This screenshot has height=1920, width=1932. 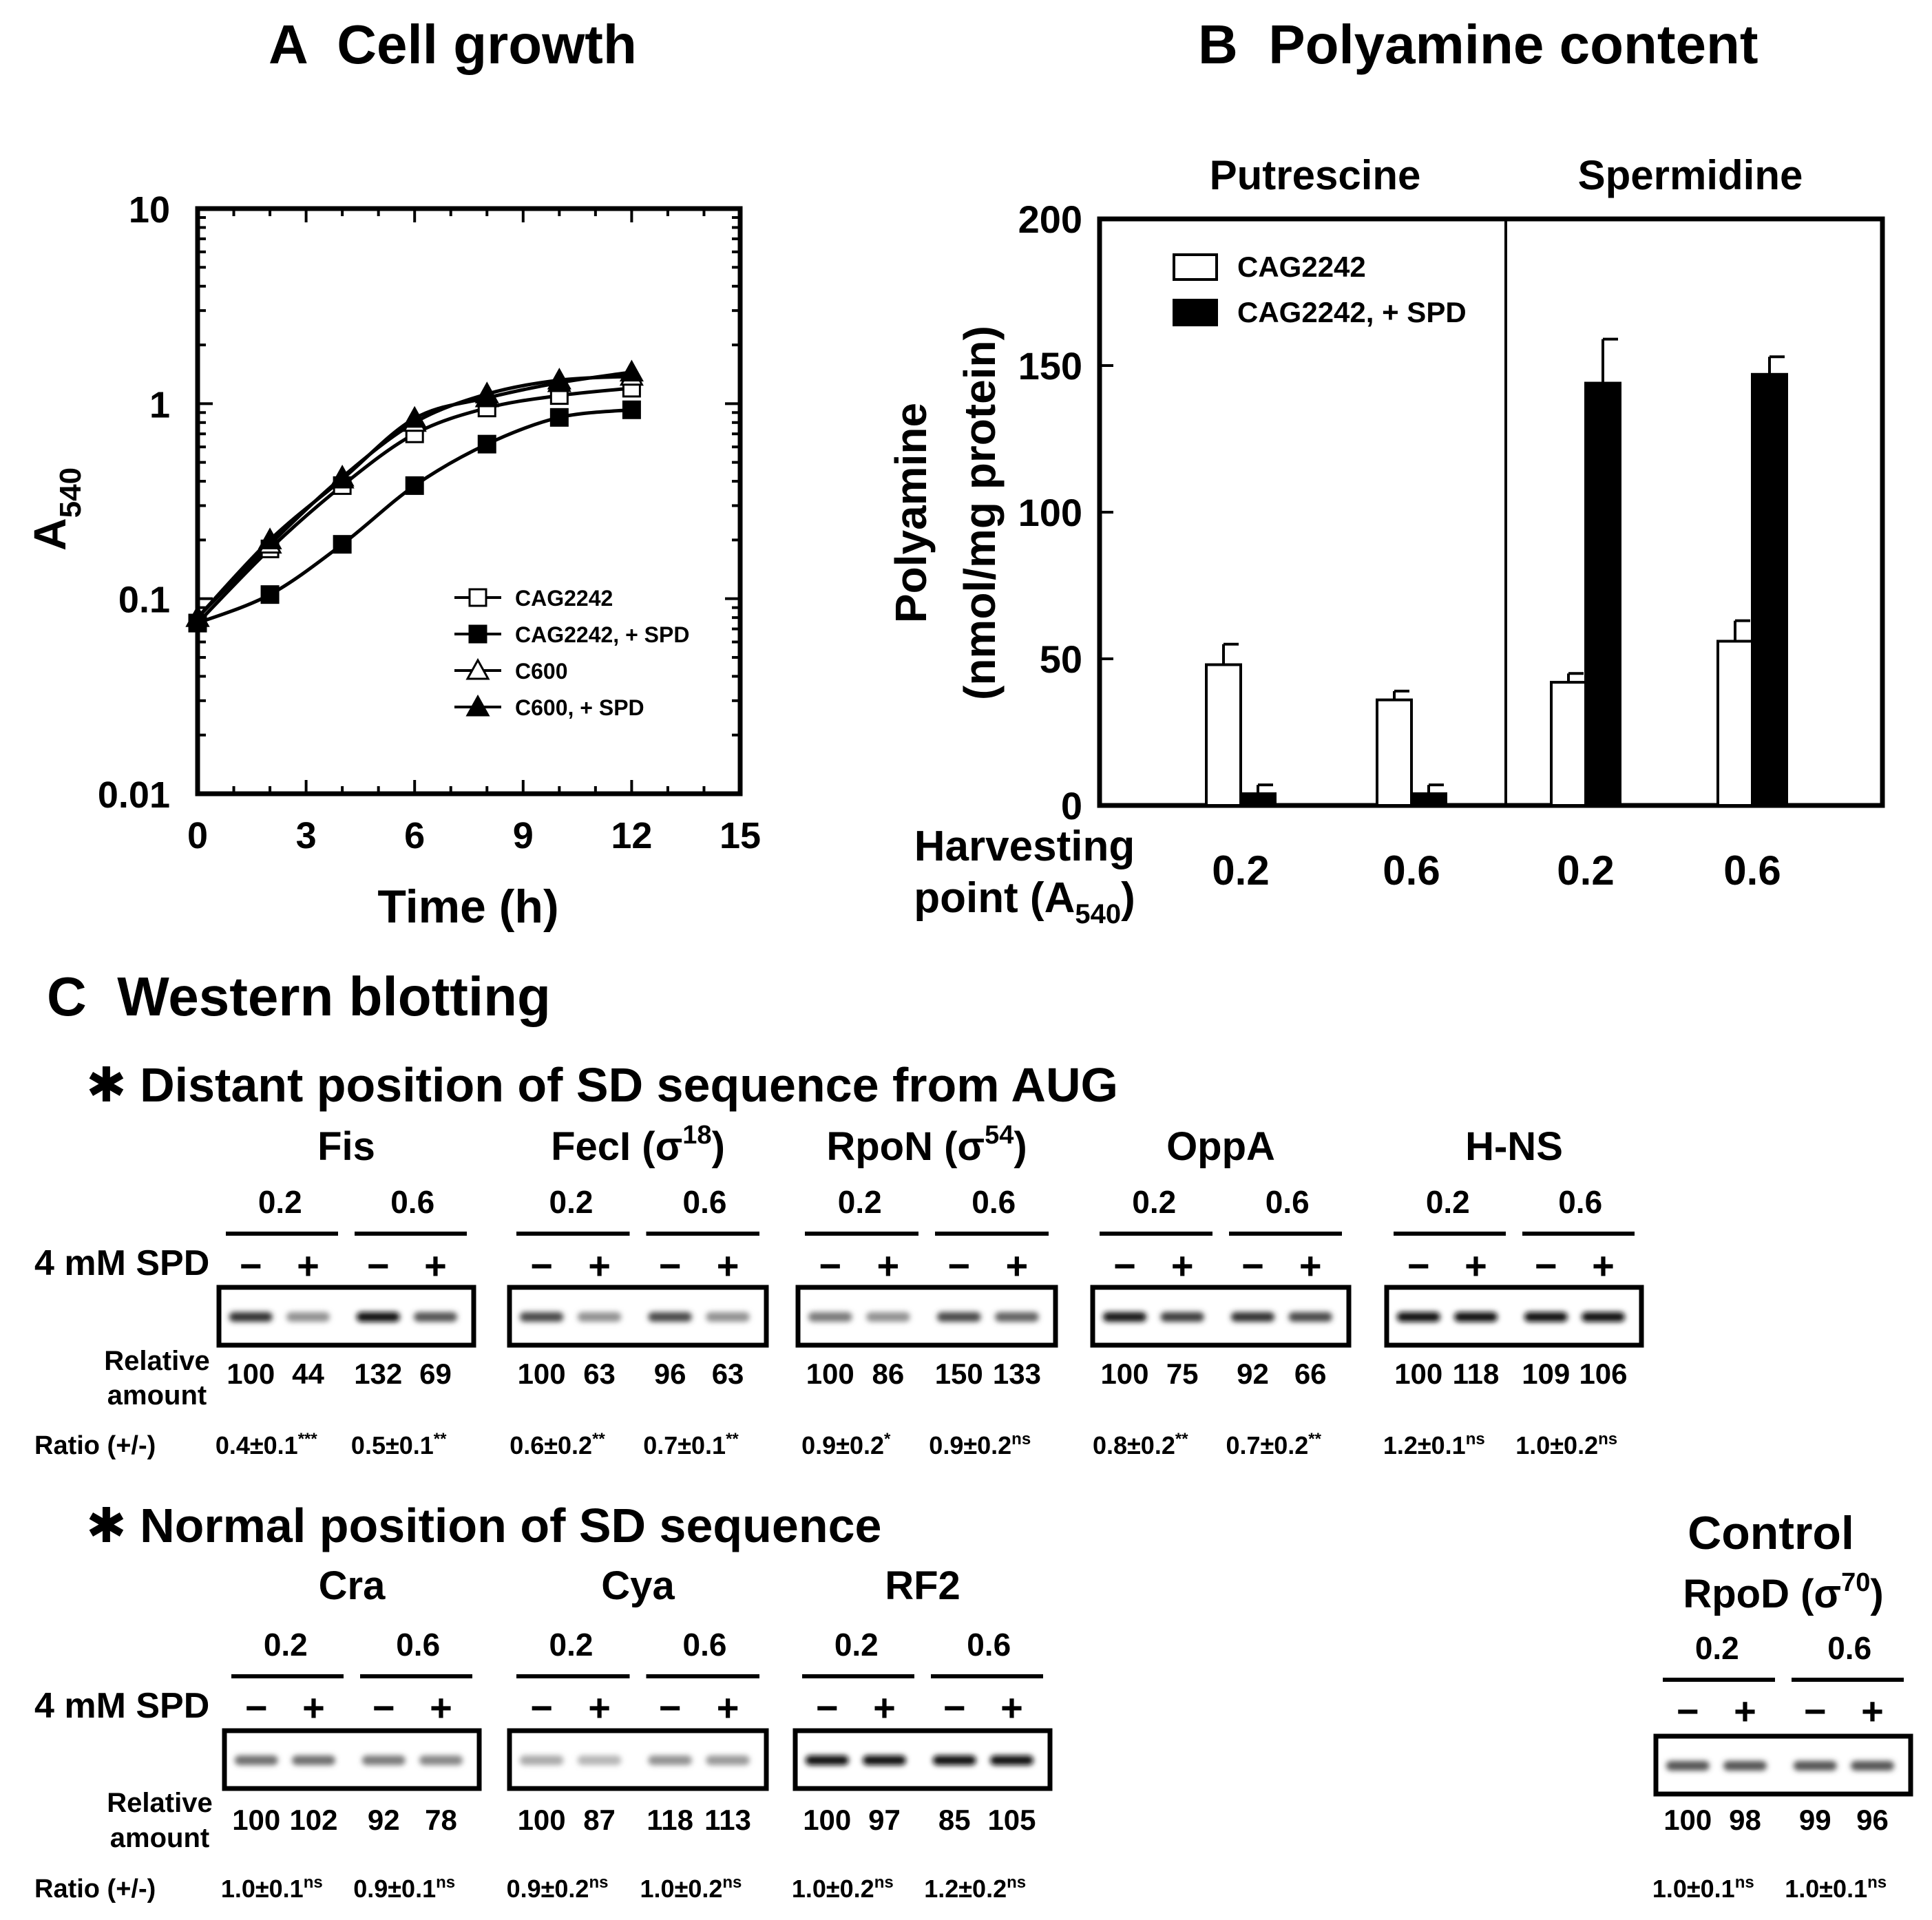 What do you see at coordinates (1546, 1374) in the screenshot?
I see `blot-relative-amount: 109` at bounding box center [1546, 1374].